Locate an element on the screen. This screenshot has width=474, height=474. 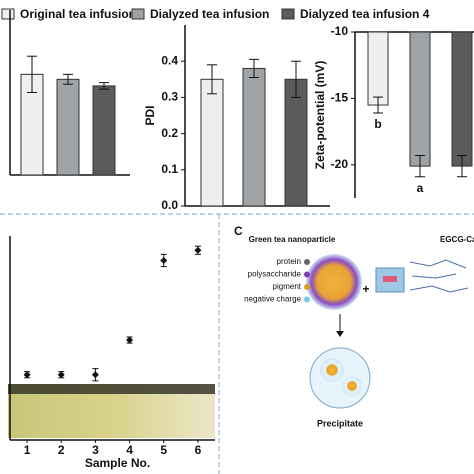
y-tick-label: 0.2 is located at coordinates (169, 133).